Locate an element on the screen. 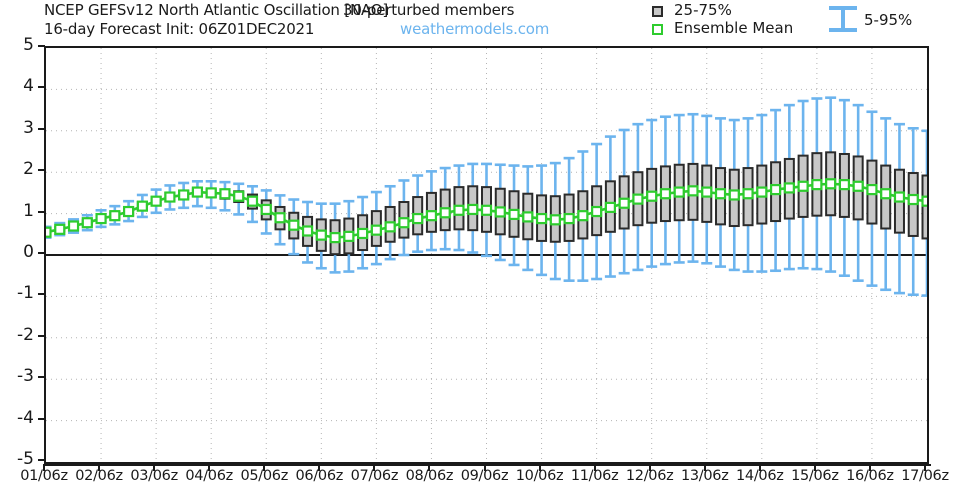 The image size is (974, 500). ensemble-mean-markers is located at coordinates (486, 211).